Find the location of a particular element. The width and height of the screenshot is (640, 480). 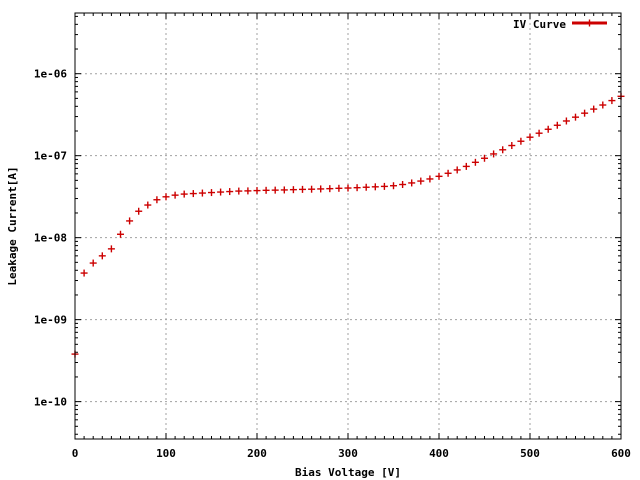

y-tick-label: 1e-08 is located at coordinates (50, 238).